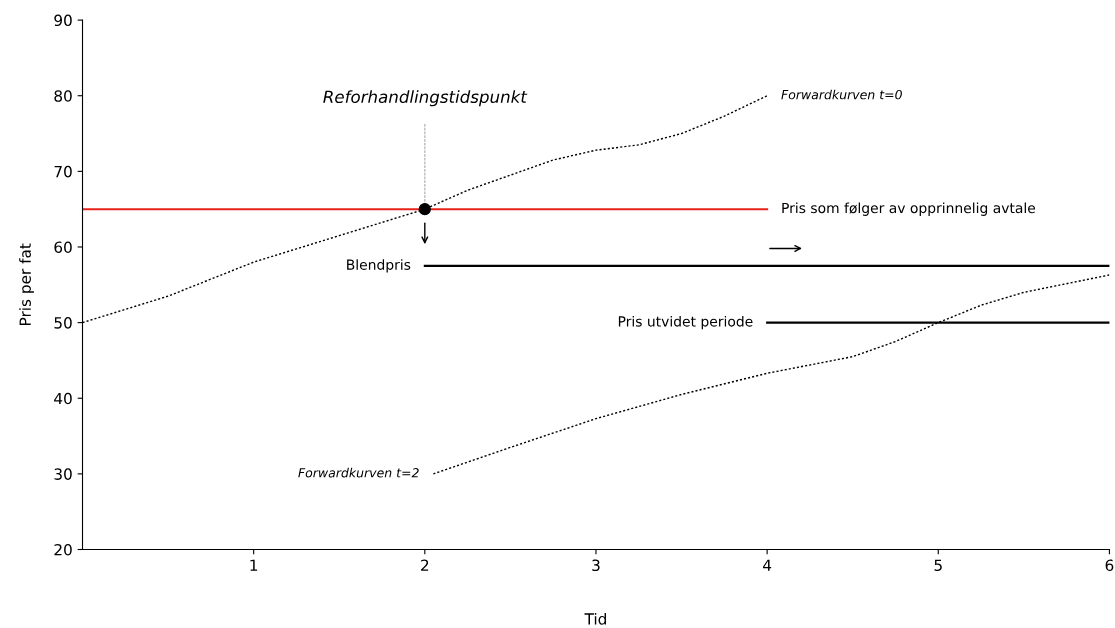 The image size is (1115, 628). Describe the element at coordinates (425, 98) in the screenshot. I see `annotation: Reforhandlingstidspunkt` at that location.